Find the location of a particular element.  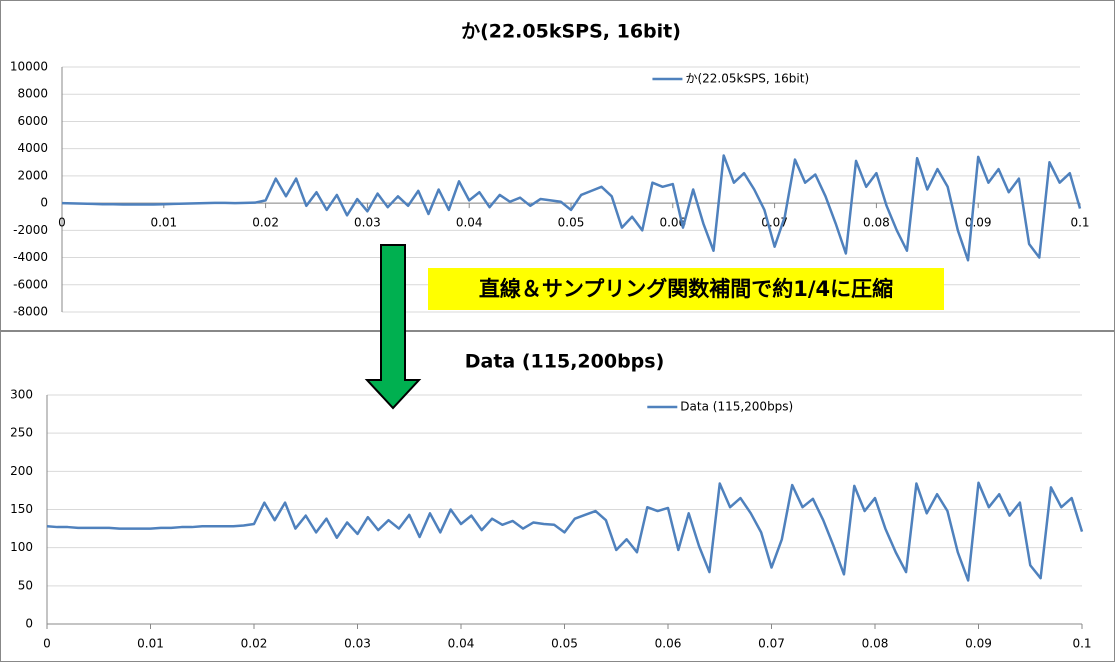

y-tick-label: -8000 is located at coordinates (30, 312).